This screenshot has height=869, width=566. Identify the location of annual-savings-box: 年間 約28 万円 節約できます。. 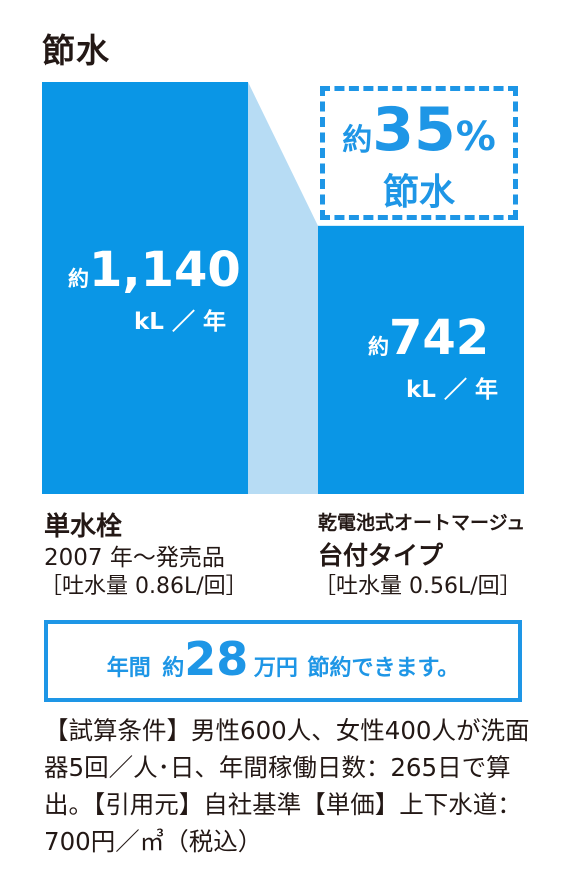
(283, 661).